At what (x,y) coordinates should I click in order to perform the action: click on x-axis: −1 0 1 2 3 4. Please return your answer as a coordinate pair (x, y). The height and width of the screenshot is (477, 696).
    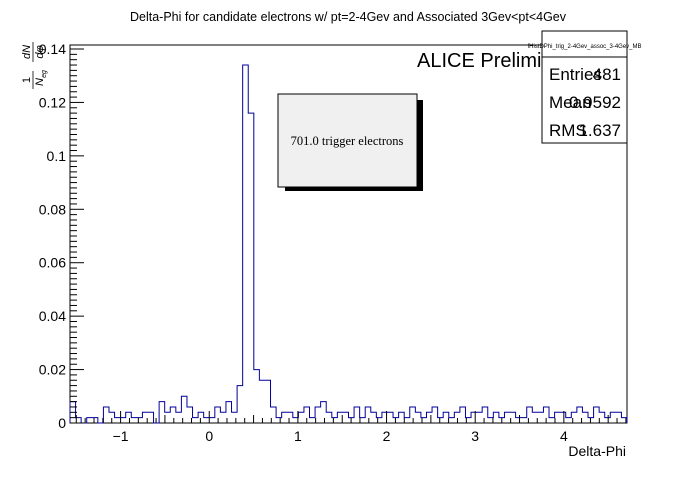
    Looking at the image, I should click on (351, 427).